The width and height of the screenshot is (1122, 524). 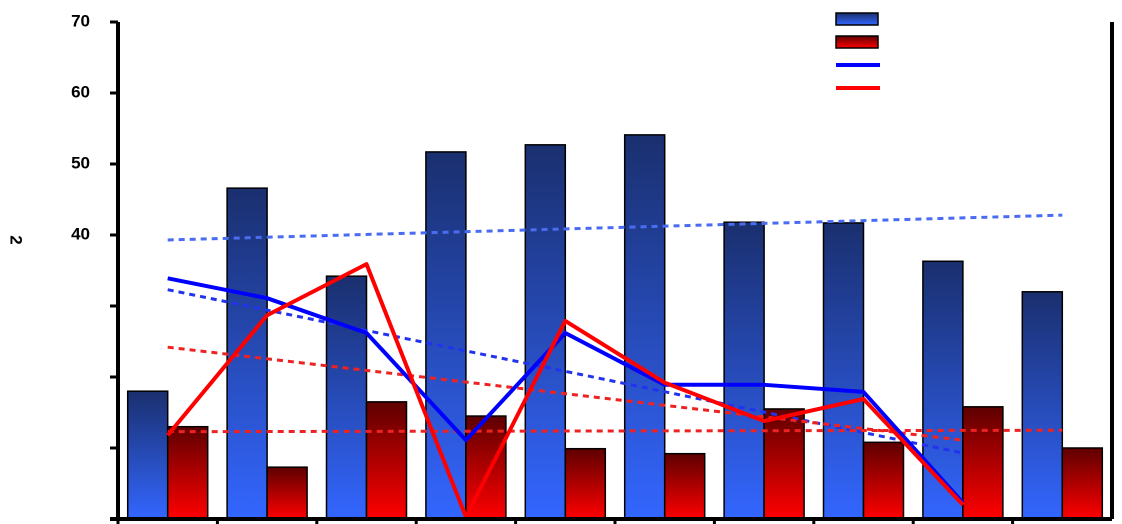 What do you see at coordinates (16, 239) in the screenshot?
I see `y-axis-label: 2` at bounding box center [16, 239].